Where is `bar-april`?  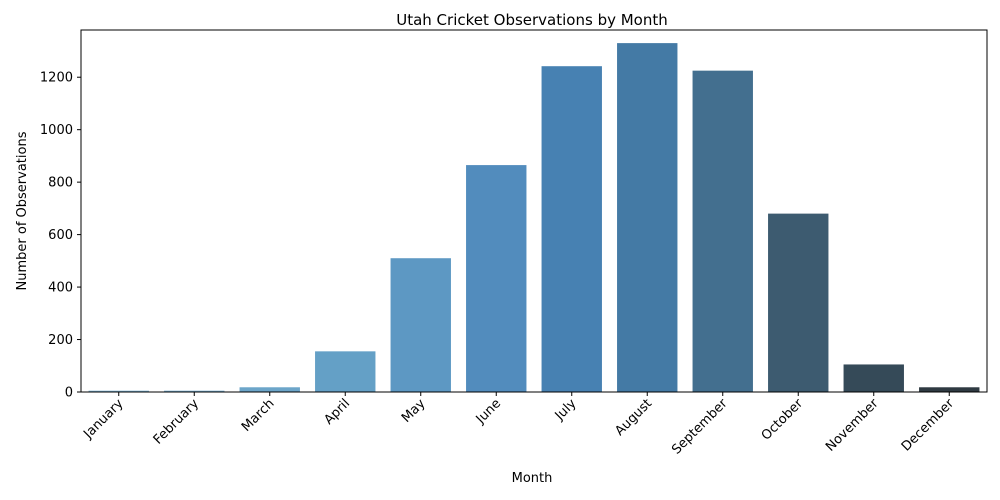 bar-april is located at coordinates (345, 371).